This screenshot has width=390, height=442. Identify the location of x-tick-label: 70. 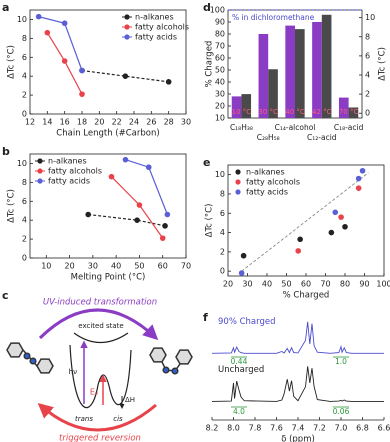
(186, 266).